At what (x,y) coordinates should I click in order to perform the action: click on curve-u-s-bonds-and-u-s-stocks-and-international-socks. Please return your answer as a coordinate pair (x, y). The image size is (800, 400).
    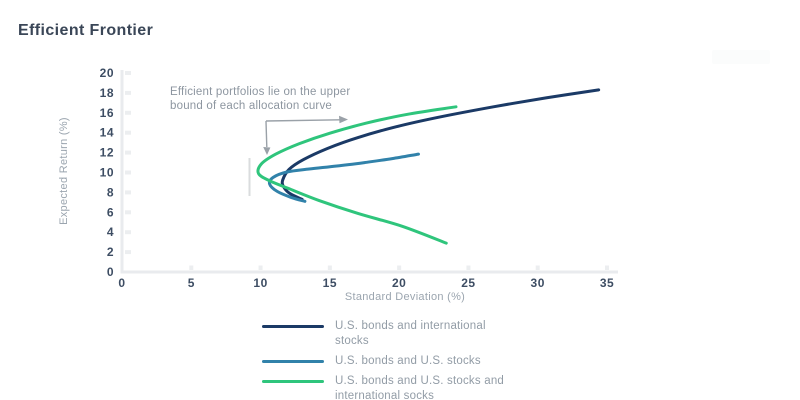
    Looking at the image, I should click on (357, 175).